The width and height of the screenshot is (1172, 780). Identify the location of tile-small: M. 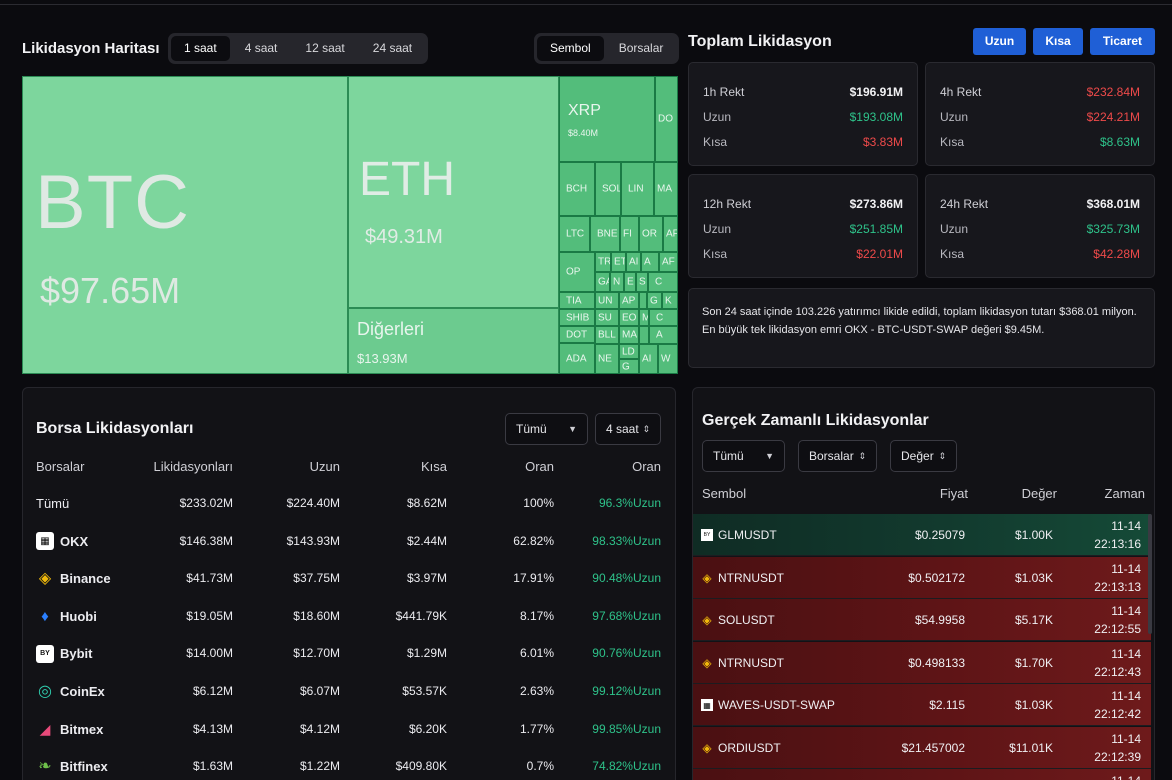
(644, 317).